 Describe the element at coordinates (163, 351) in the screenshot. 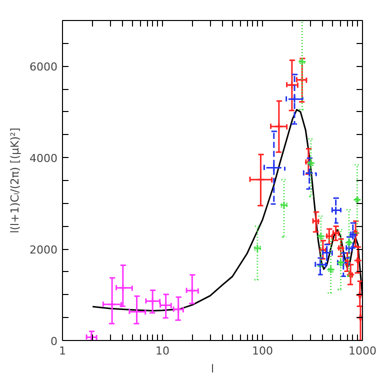

I see `x-tick-label: 10` at that location.